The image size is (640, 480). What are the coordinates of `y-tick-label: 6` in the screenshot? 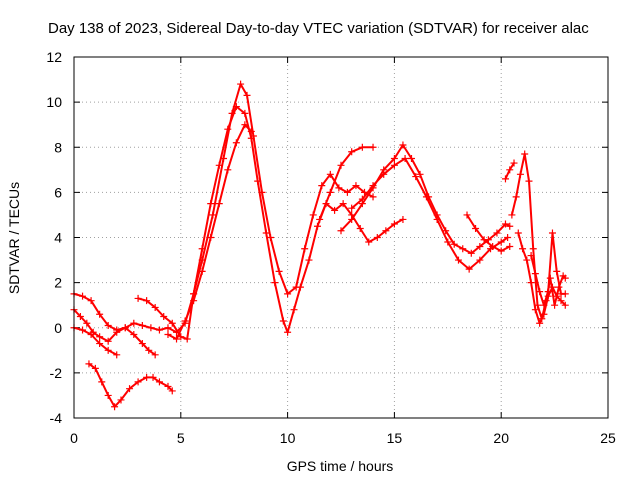 It's located at (58, 192).